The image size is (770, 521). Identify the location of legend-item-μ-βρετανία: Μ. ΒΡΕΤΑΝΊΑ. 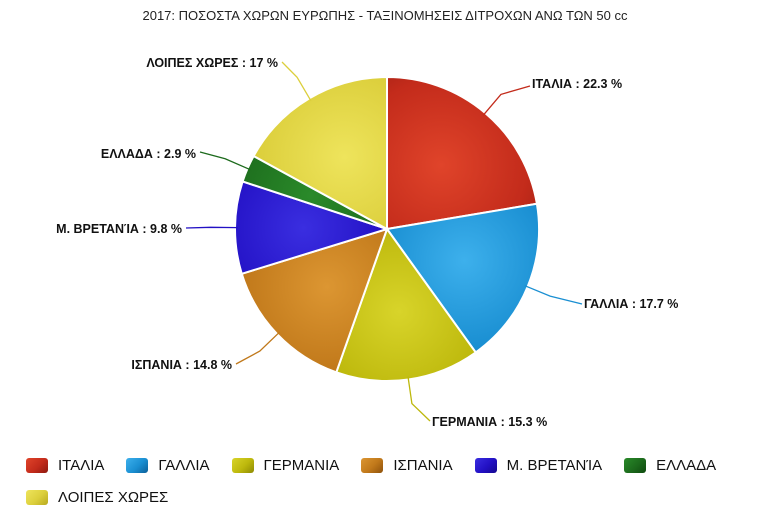
(538, 465).